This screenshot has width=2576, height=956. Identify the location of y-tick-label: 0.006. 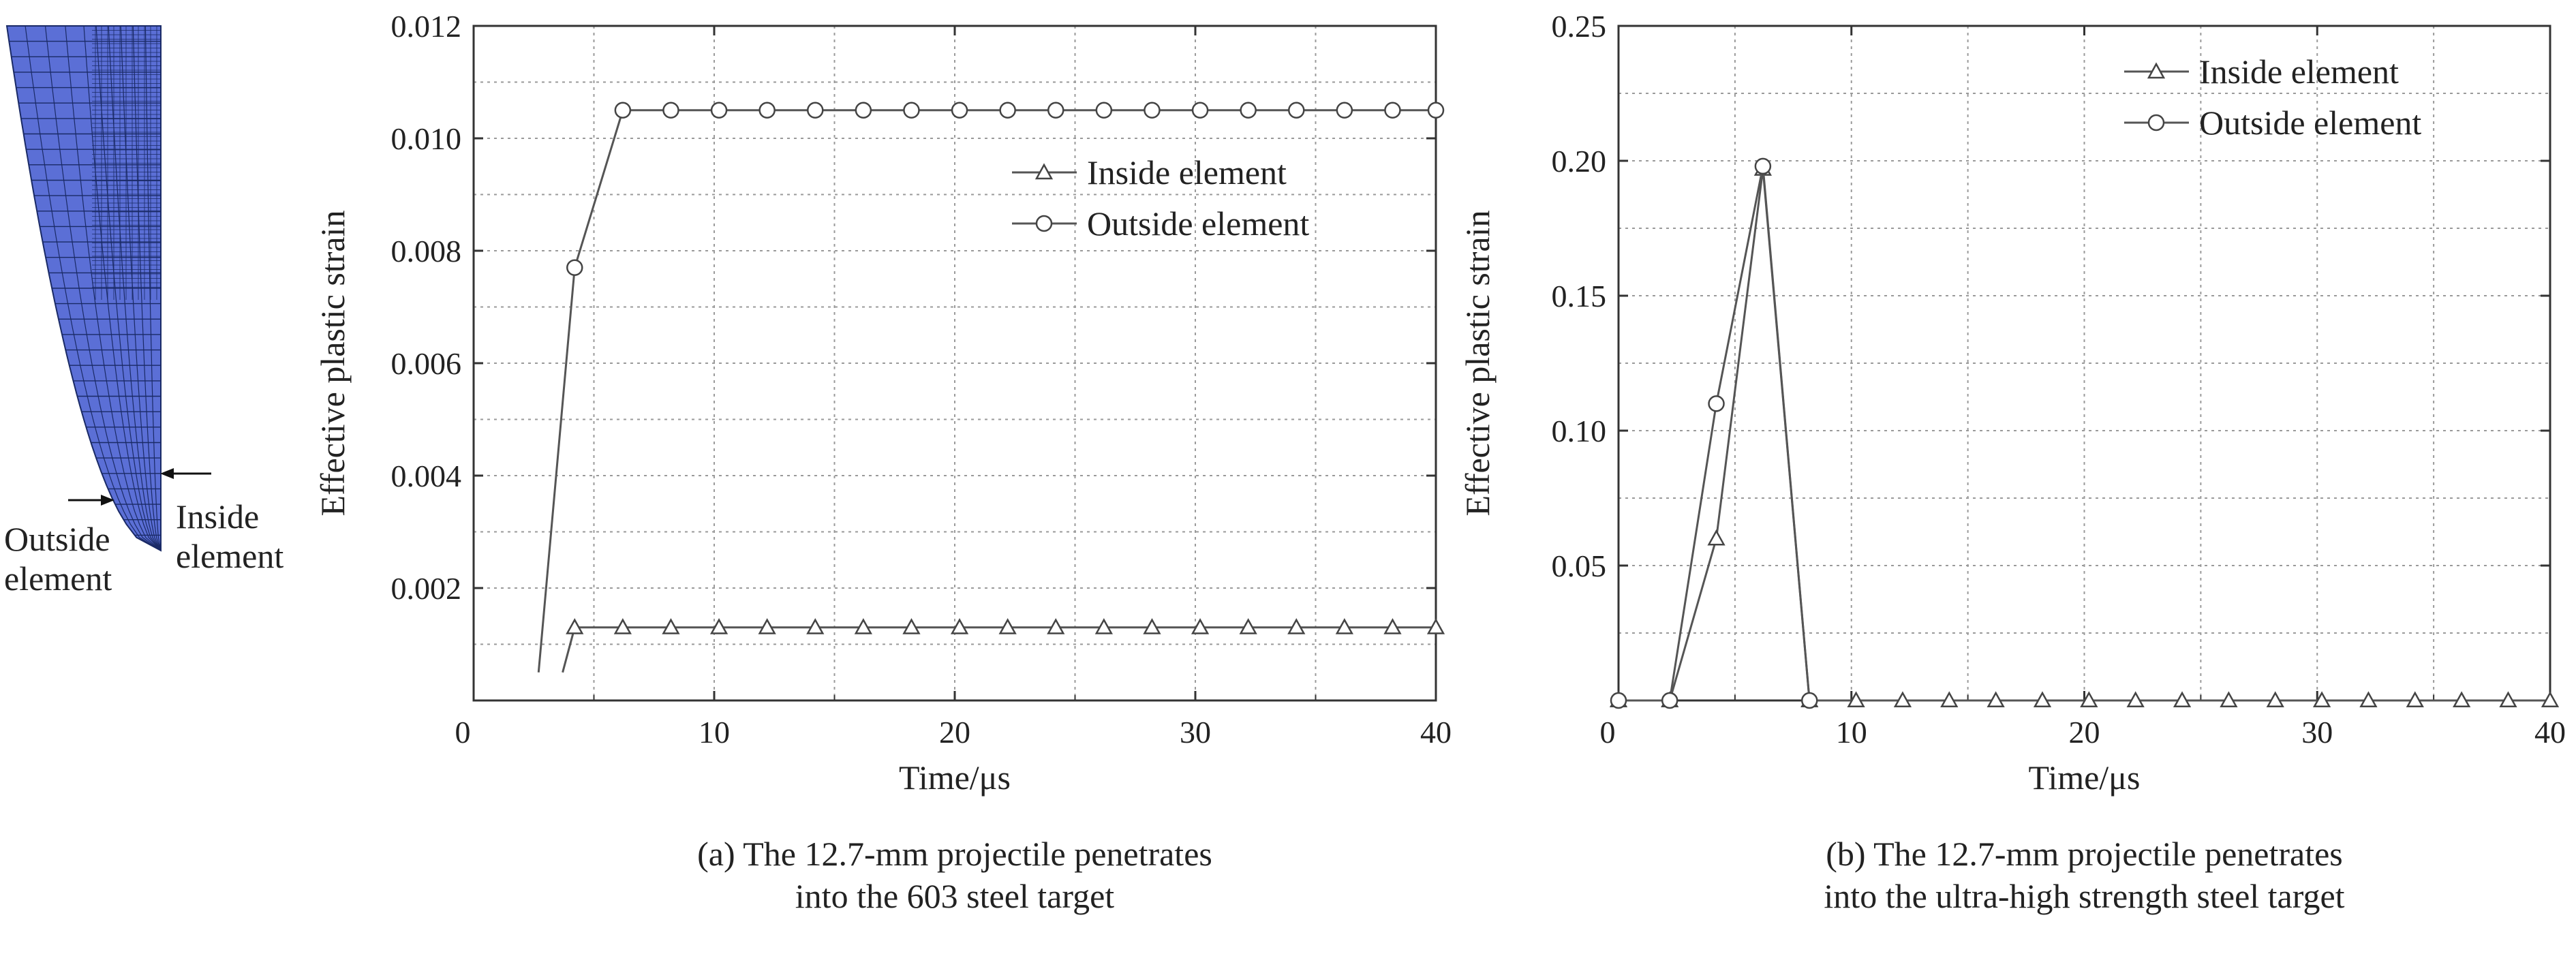
(426, 363).